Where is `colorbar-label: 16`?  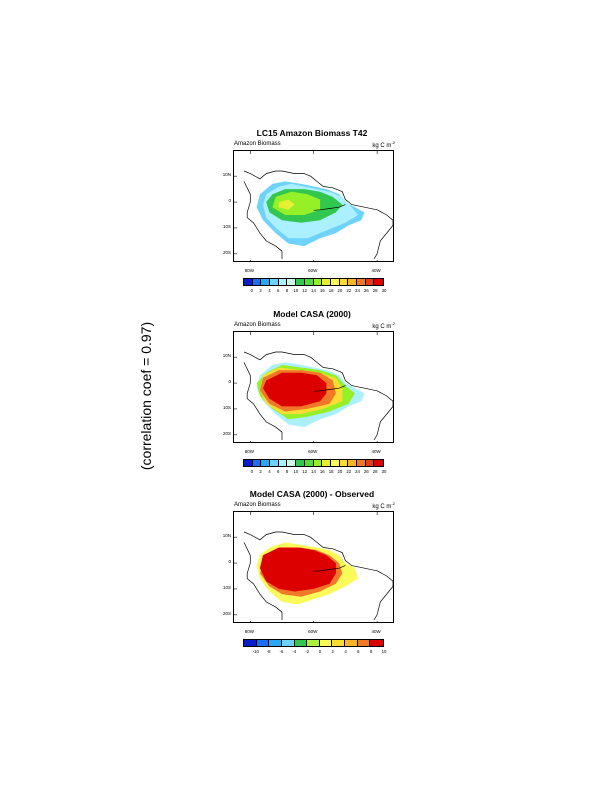 colorbar-label: 16 is located at coordinates (322, 471).